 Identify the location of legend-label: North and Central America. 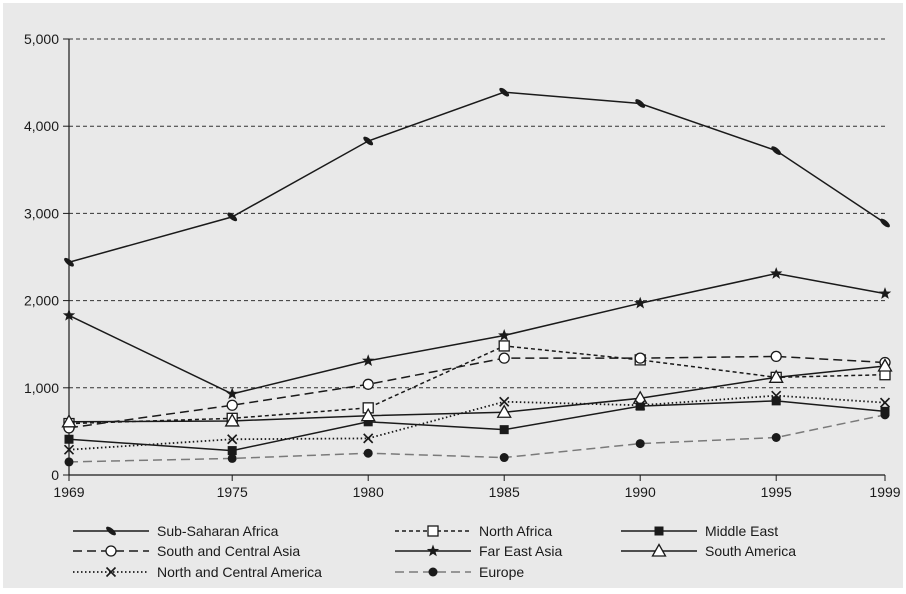
(239, 572).